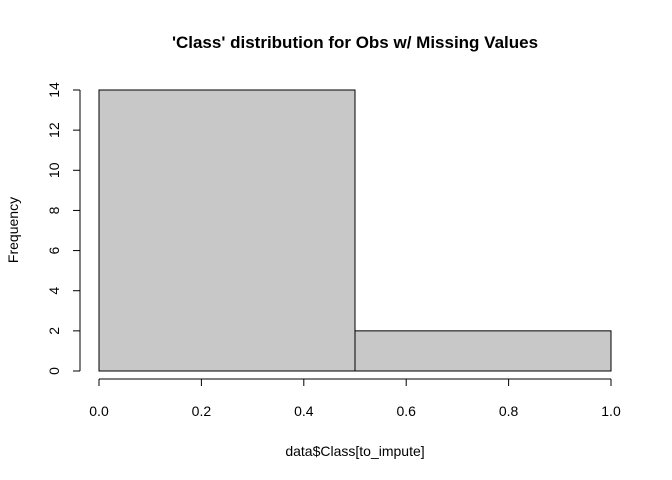 Image resolution: width=672 pixels, height=480 pixels. What do you see at coordinates (54, 90) in the screenshot?
I see `y-tick-label: 14` at bounding box center [54, 90].